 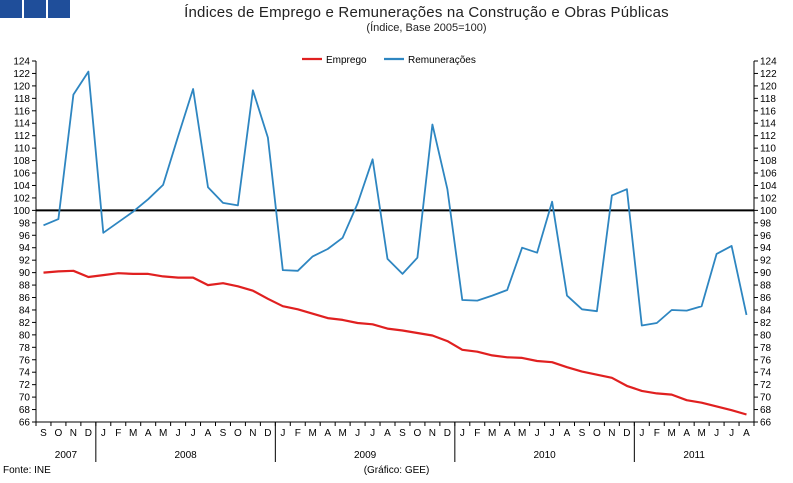 What do you see at coordinates (25, 310) in the screenshot?
I see `y-tick-label-left: 84` at bounding box center [25, 310].